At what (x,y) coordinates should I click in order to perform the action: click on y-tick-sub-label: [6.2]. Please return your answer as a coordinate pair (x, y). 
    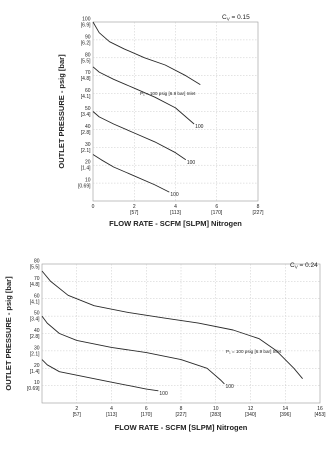
    Looking at the image, I should click on (86, 43).